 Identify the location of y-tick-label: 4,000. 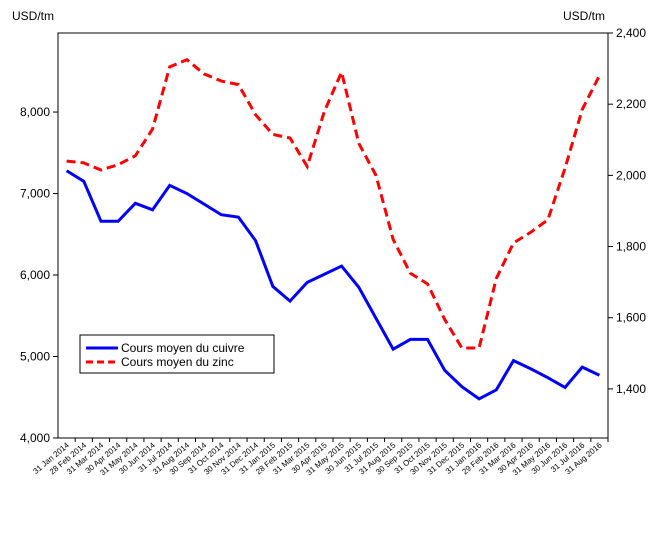
(35, 438).